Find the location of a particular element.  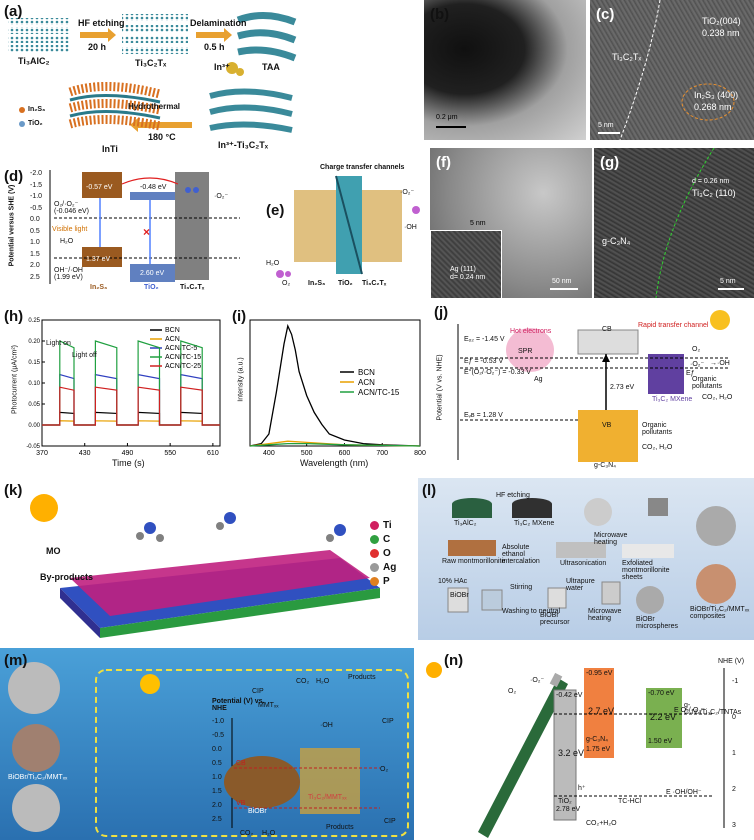

arrow-hf is located at coordinates (98, 35).